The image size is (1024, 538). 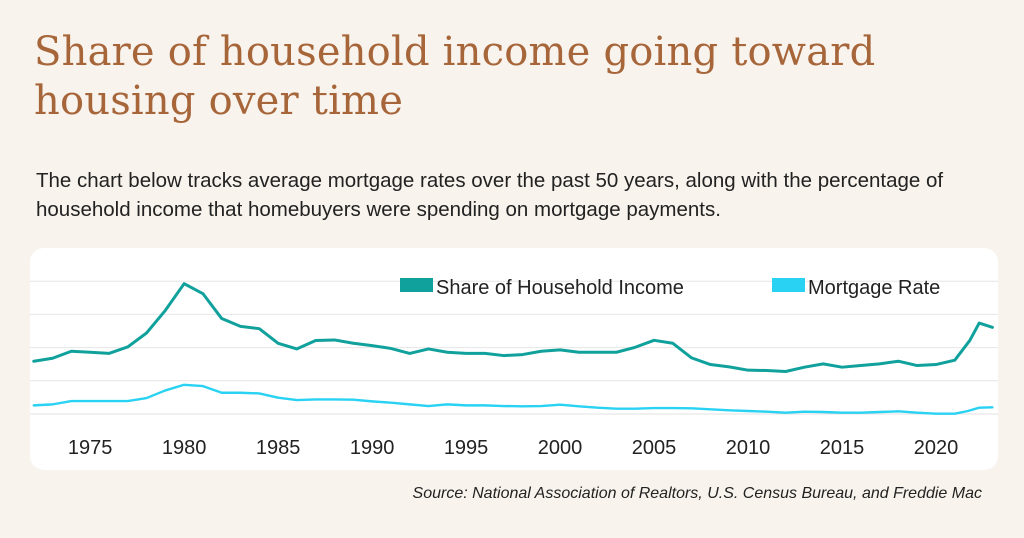 I want to click on legend-label-share: Share of Household Income, so click(x=560, y=288).